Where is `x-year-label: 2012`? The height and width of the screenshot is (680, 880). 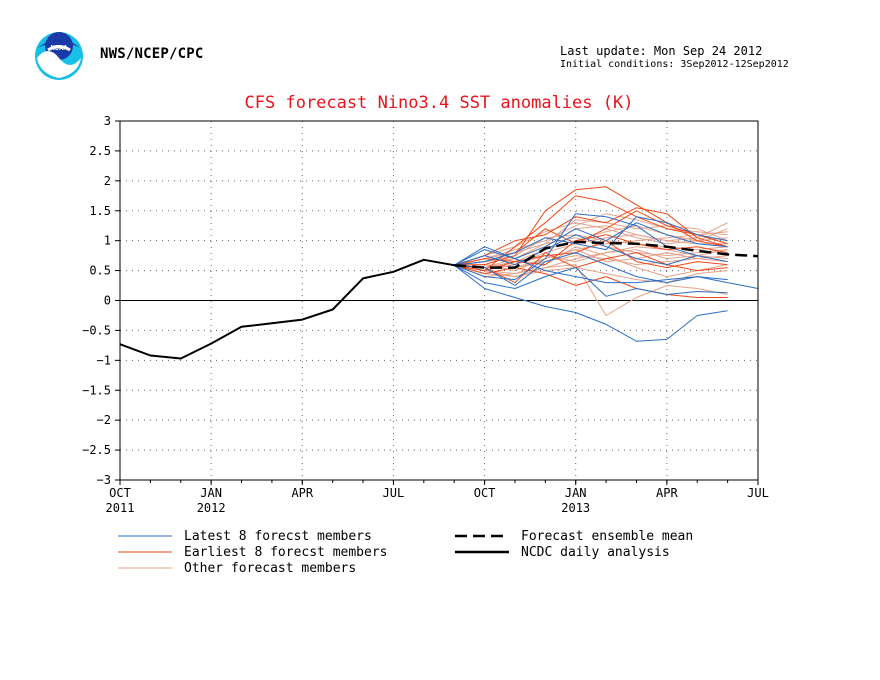 x-year-label: 2012 is located at coordinates (211, 508).